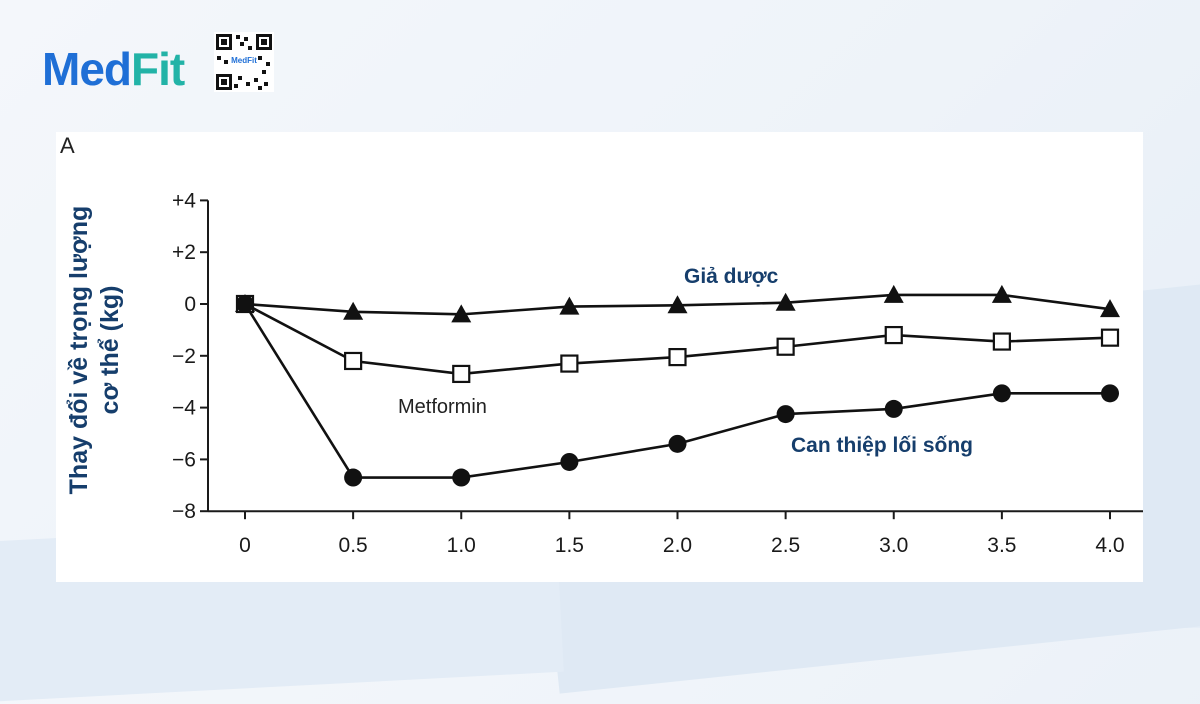 Image resolution: width=1200 pixels, height=704 pixels. What do you see at coordinates (1109, 545) in the screenshot?
I see `x-tick-label: 4.0` at bounding box center [1109, 545].